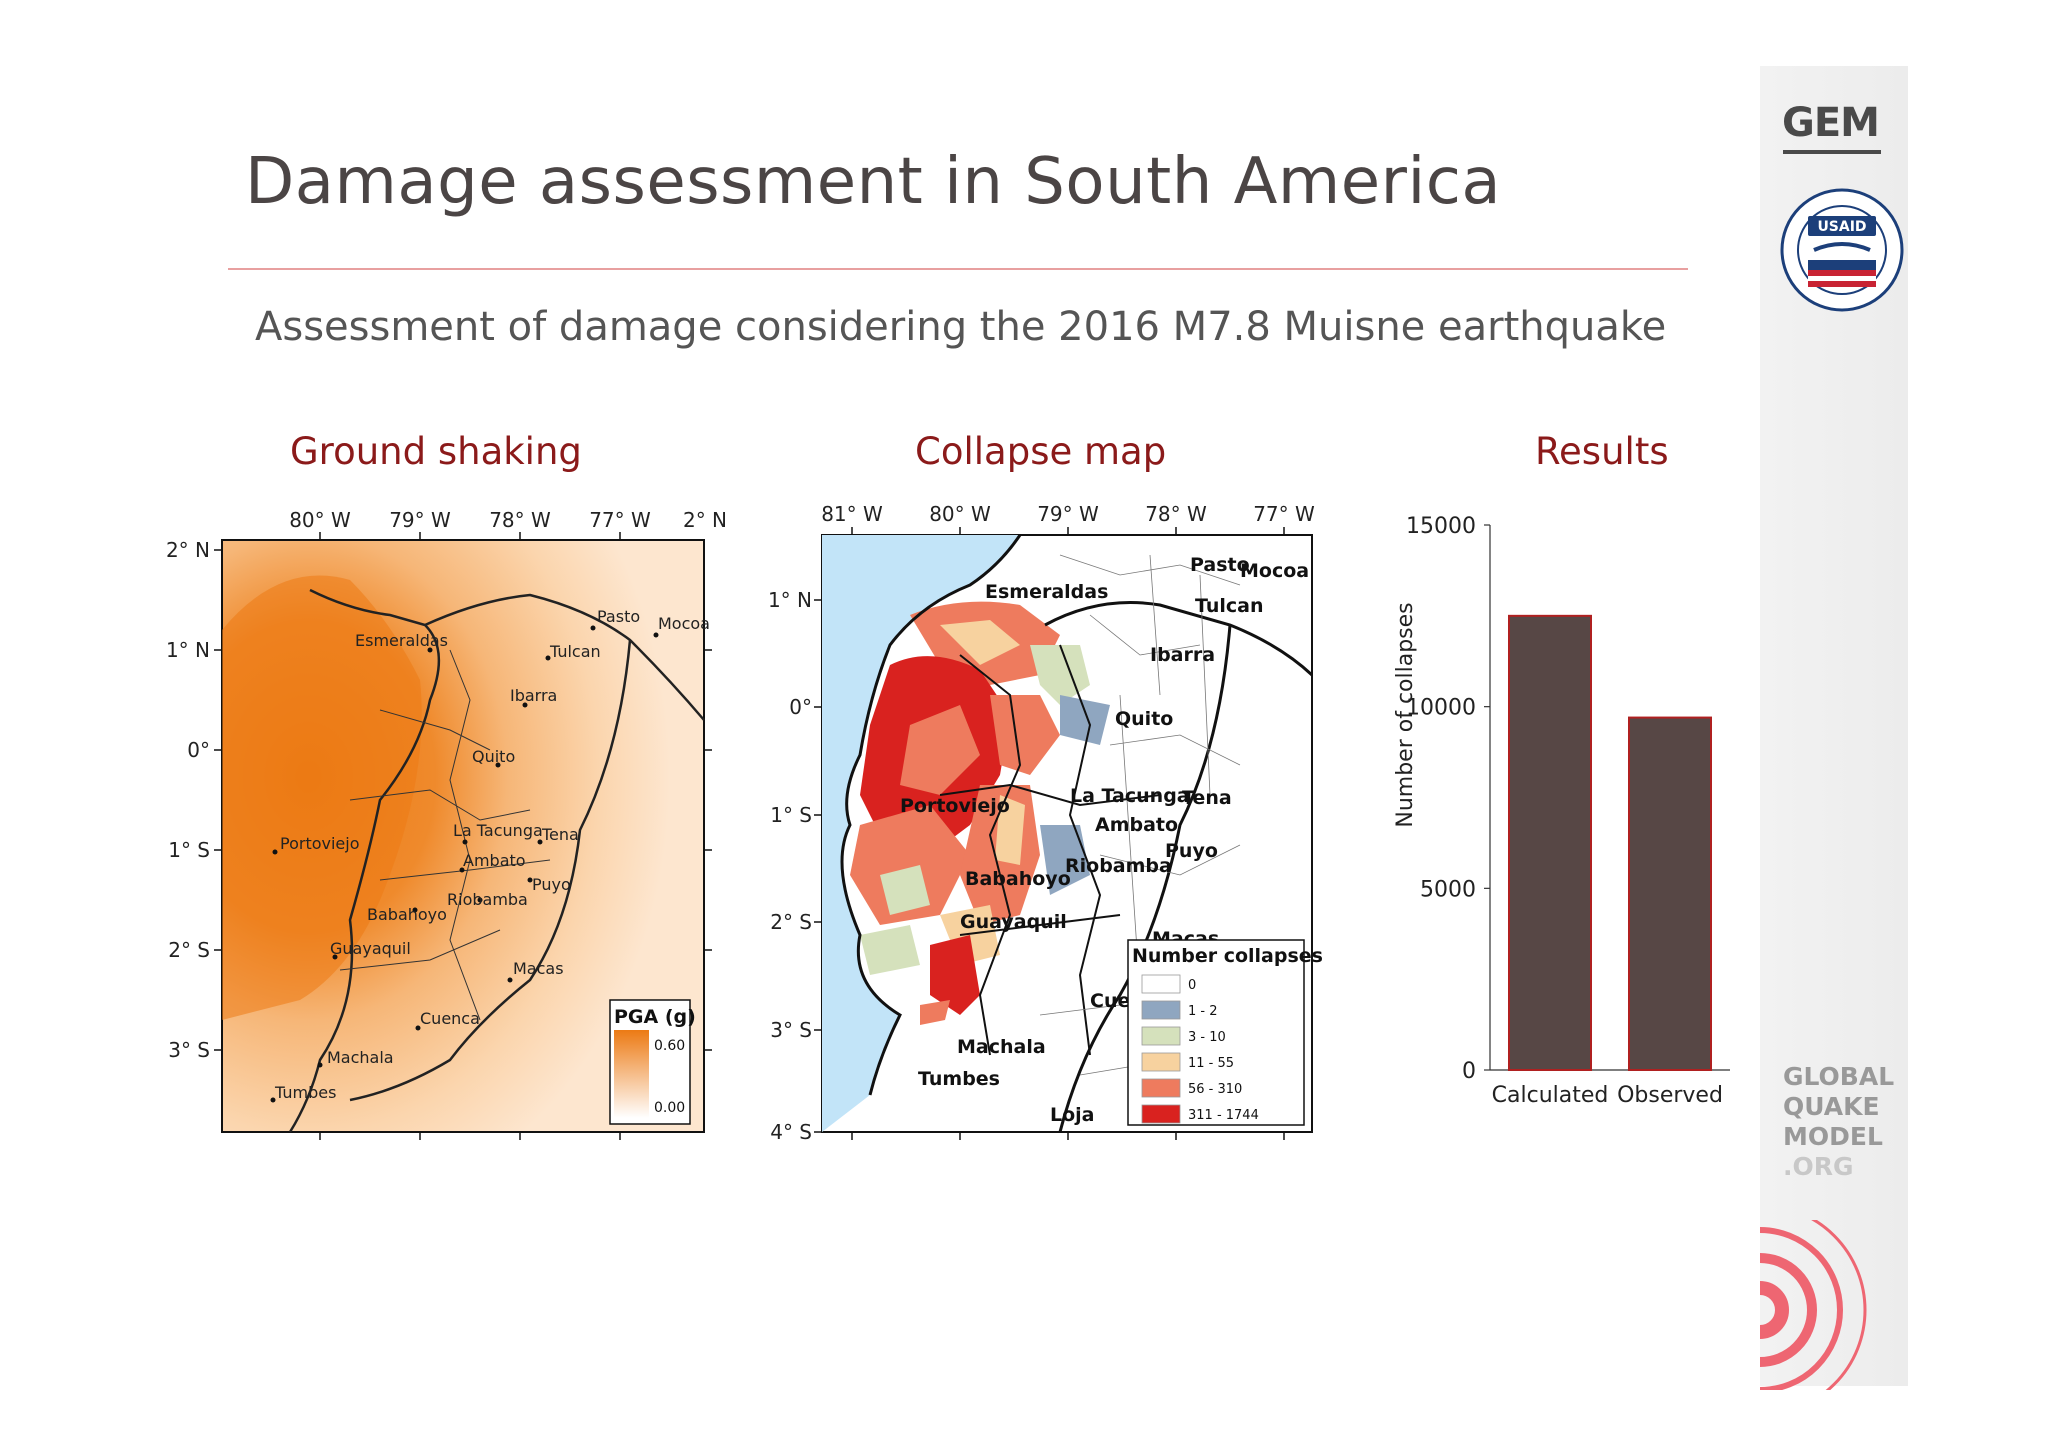 The height and width of the screenshot is (1447, 2048). What do you see at coordinates (420, 520) in the screenshot?
I see `gs-lon-label: 79° W` at bounding box center [420, 520].